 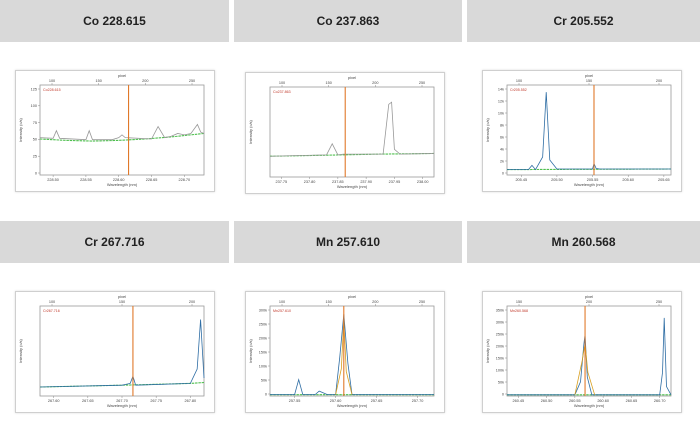 What do you see at coordinates (501, 101) in the screenshot?
I see `y-tick-label: 12k` at bounding box center [501, 101].